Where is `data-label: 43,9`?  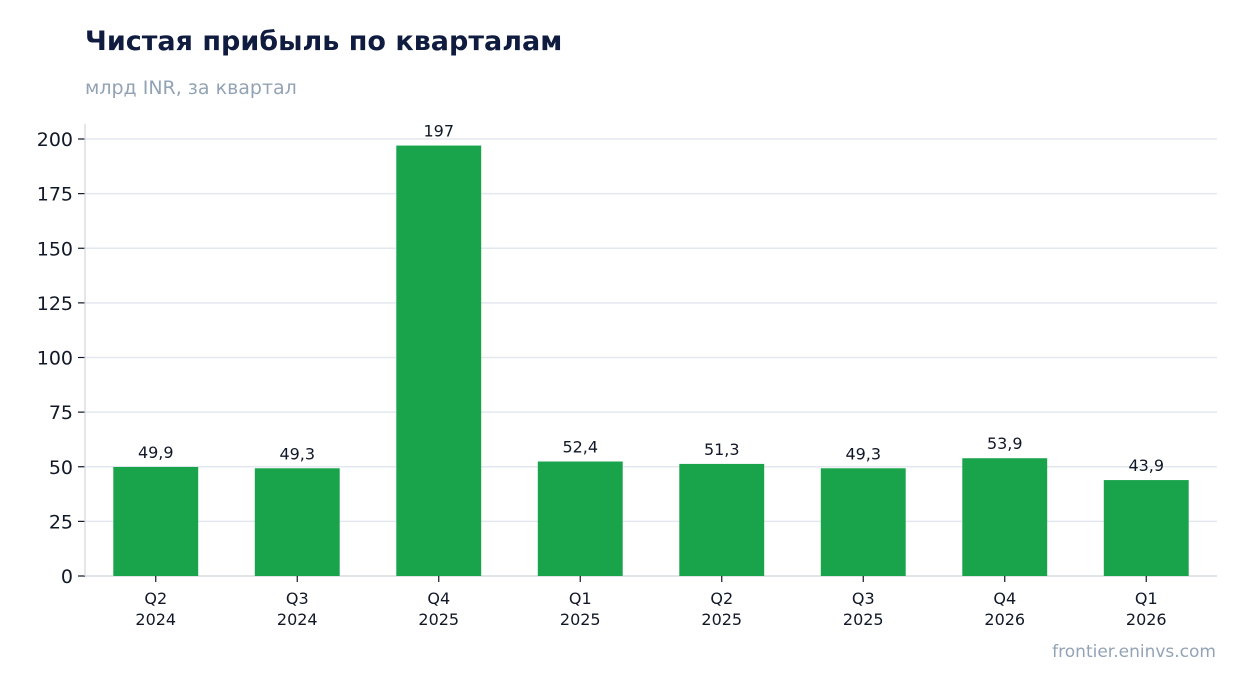
data-label: 43,9 is located at coordinates (1146, 465).